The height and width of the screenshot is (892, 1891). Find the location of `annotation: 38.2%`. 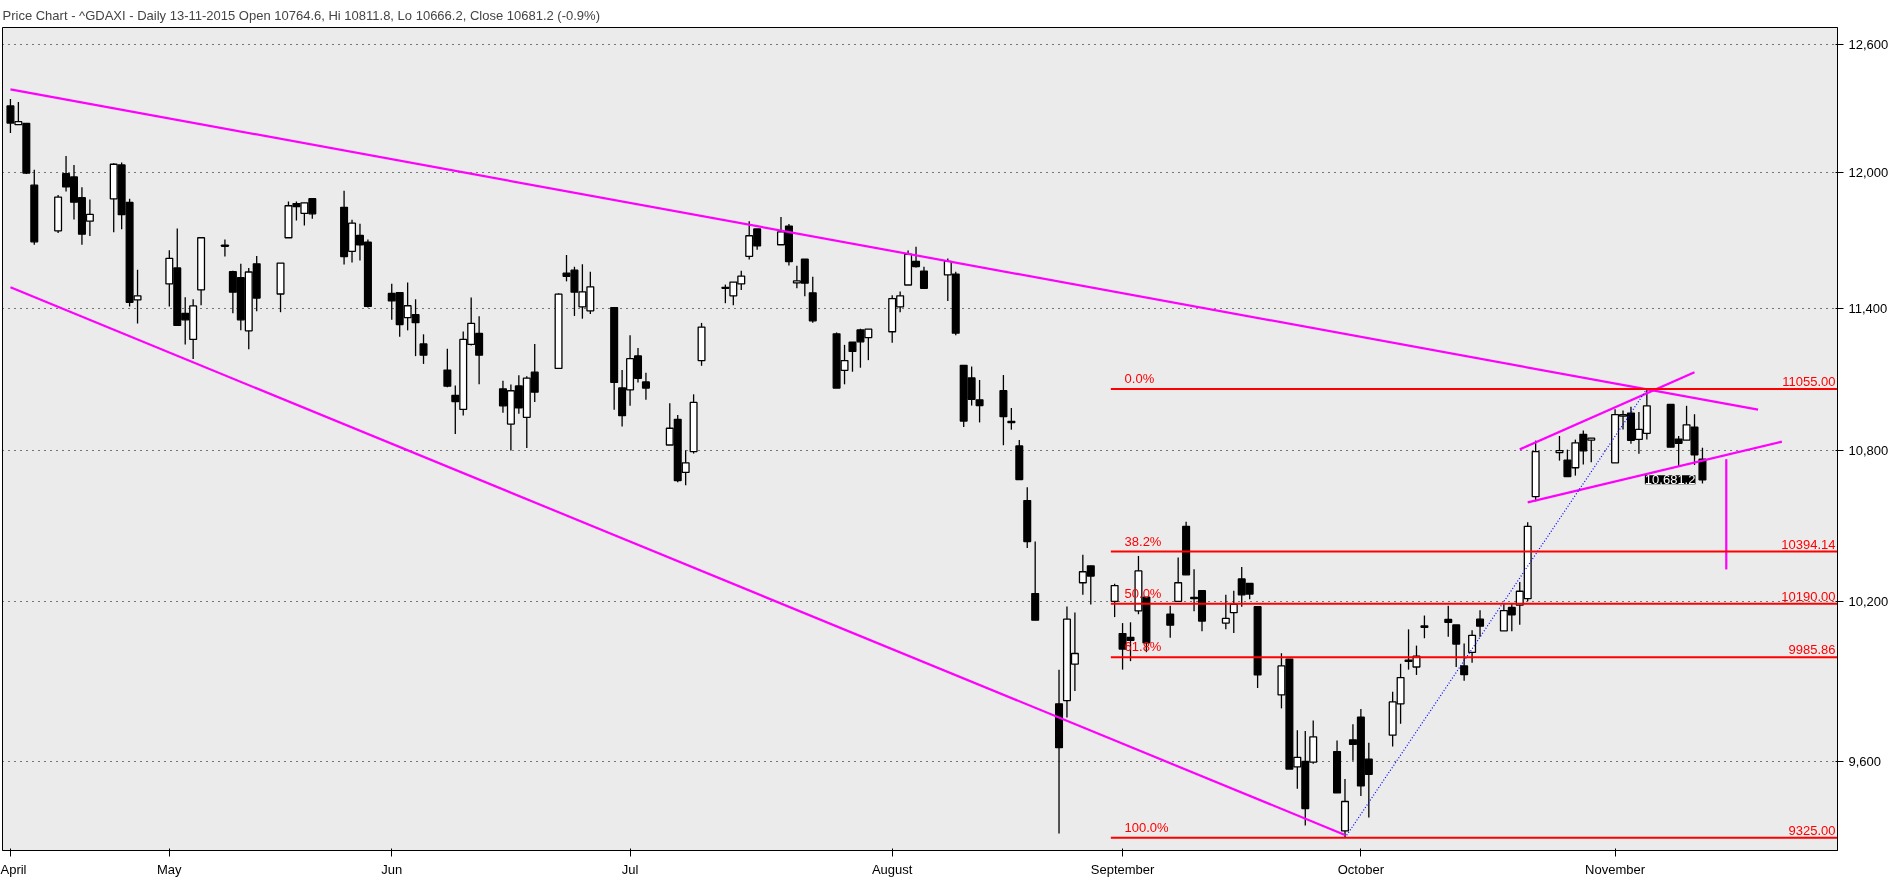

annotation: 38.2% is located at coordinates (1143, 541).